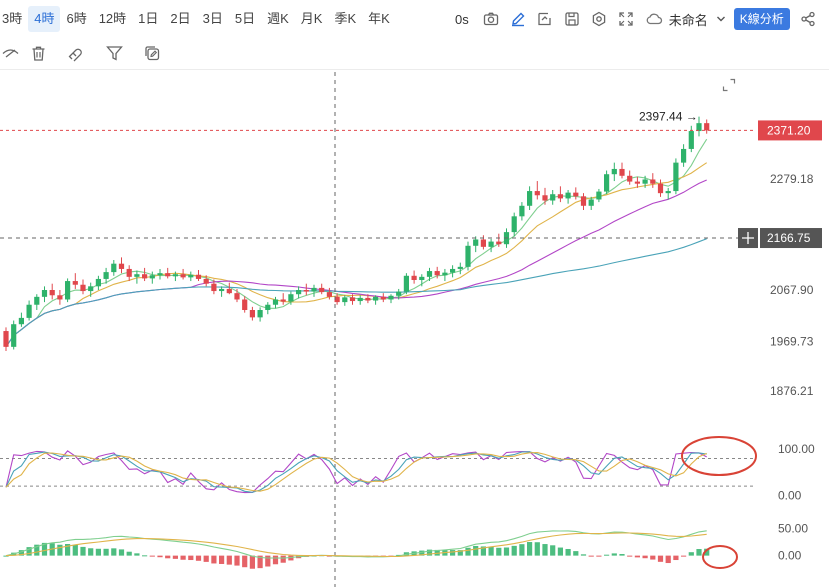  What do you see at coordinates (491, 19) in the screenshot?
I see `camera-icon` at bounding box center [491, 19].